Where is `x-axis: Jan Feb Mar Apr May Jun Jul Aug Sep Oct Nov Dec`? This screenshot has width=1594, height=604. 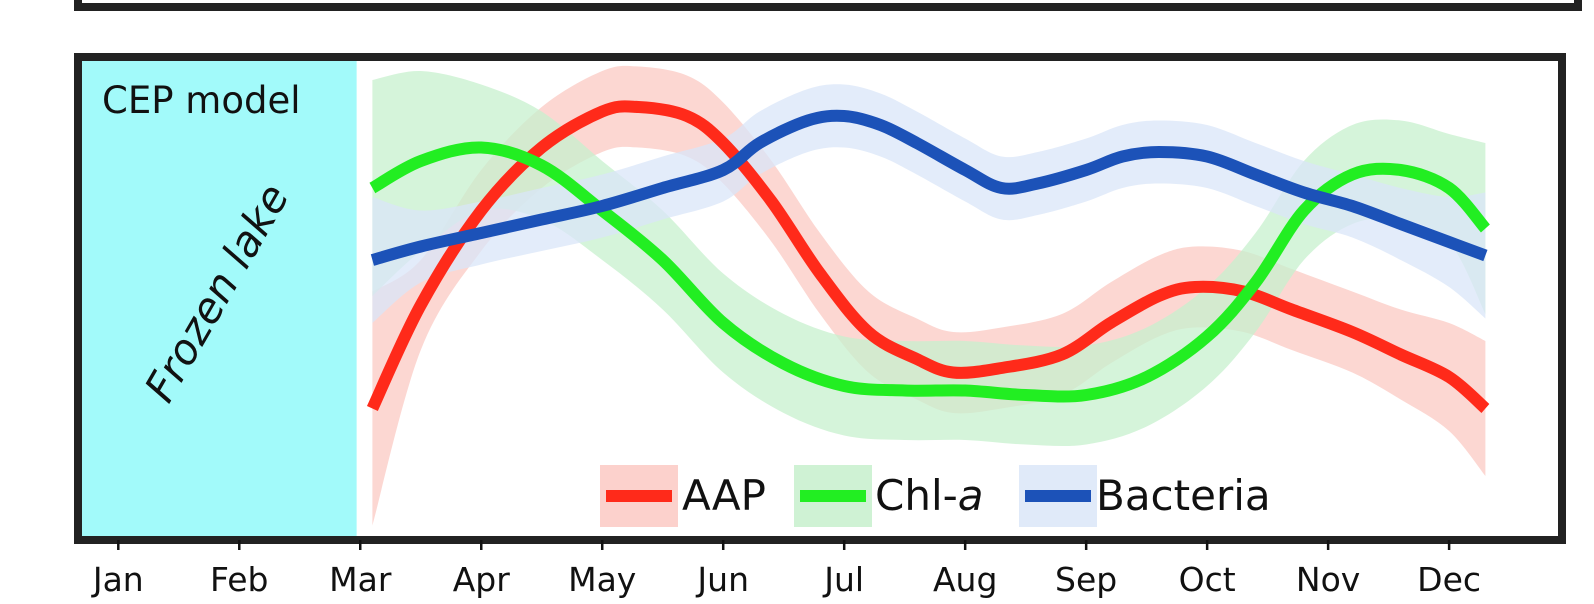
x-axis: Jan Feb Mar Apr May Jun Jul Aug Sep Oct Nov Dec is located at coordinates (786, 569).